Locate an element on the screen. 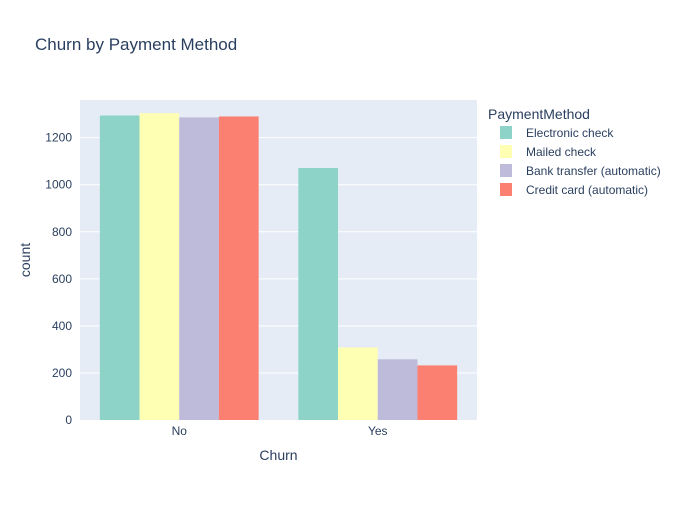  bar-yes-mailed-check is located at coordinates (358, 383).